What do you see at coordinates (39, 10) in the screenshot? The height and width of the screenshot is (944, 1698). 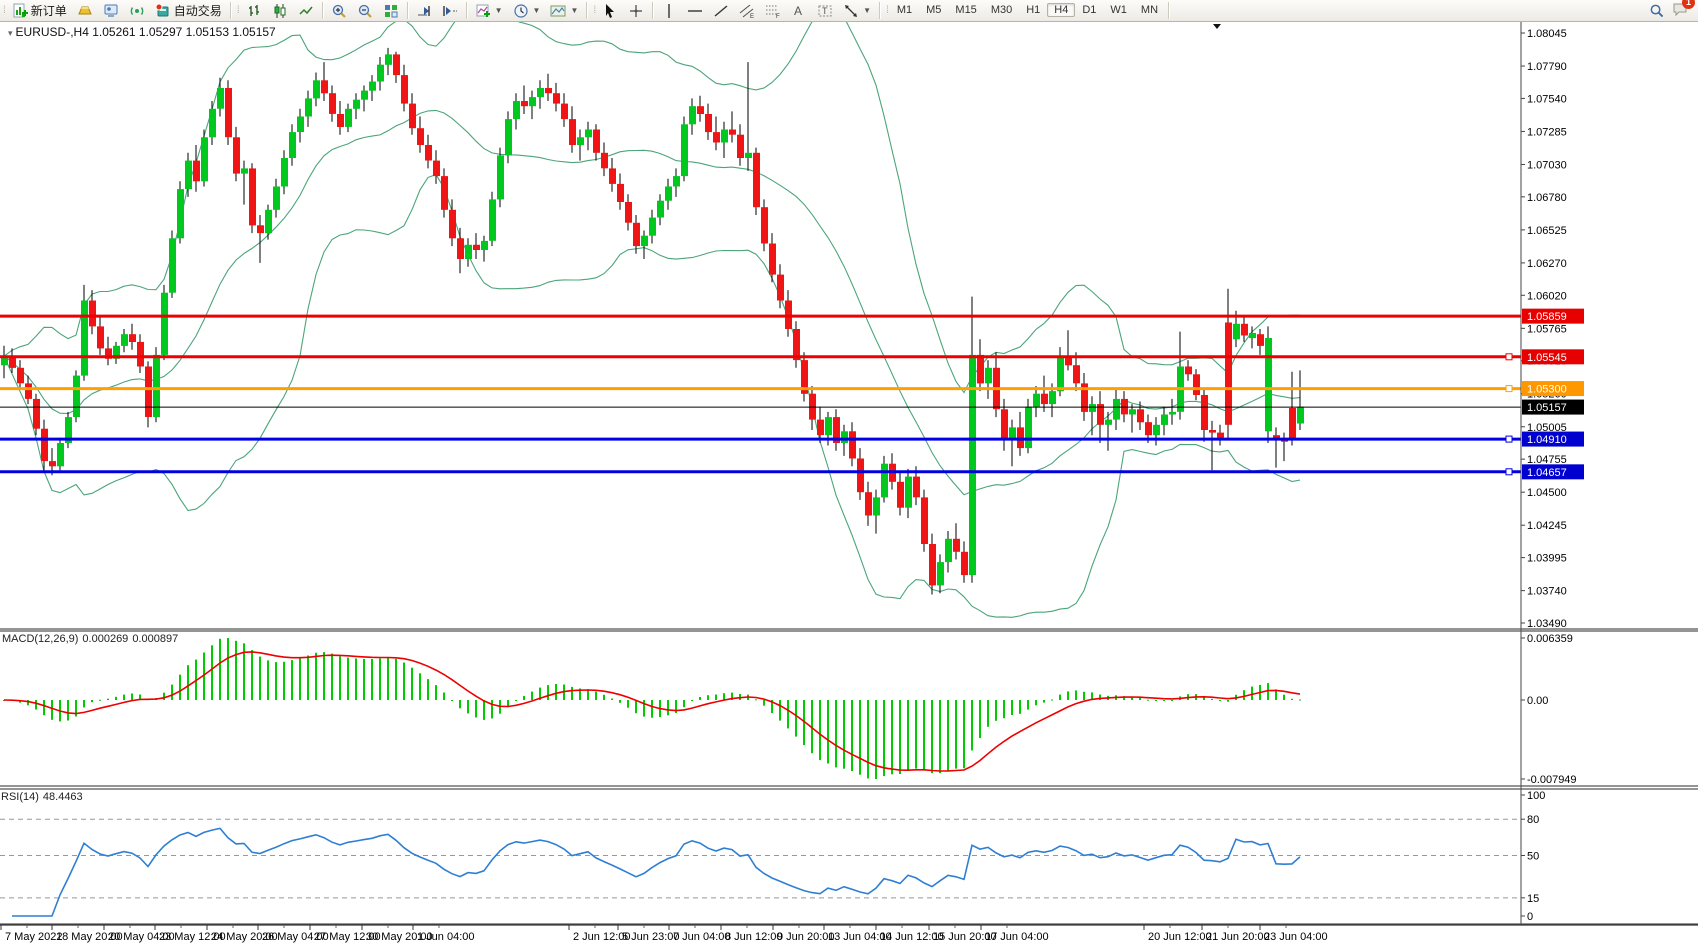 I see `new-order-button: 新订单` at bounding box center [39, 10].